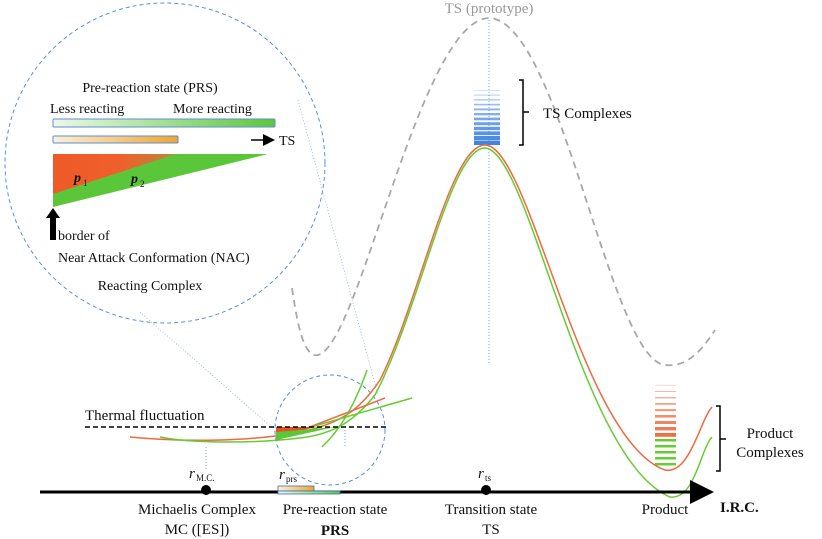 This screenshot has height=539, width=822. What do you see at coordinates (197, 530) in the screenshot?
I see `mc-abbrev: MC ([ES])` at bounding box center [197, 530].